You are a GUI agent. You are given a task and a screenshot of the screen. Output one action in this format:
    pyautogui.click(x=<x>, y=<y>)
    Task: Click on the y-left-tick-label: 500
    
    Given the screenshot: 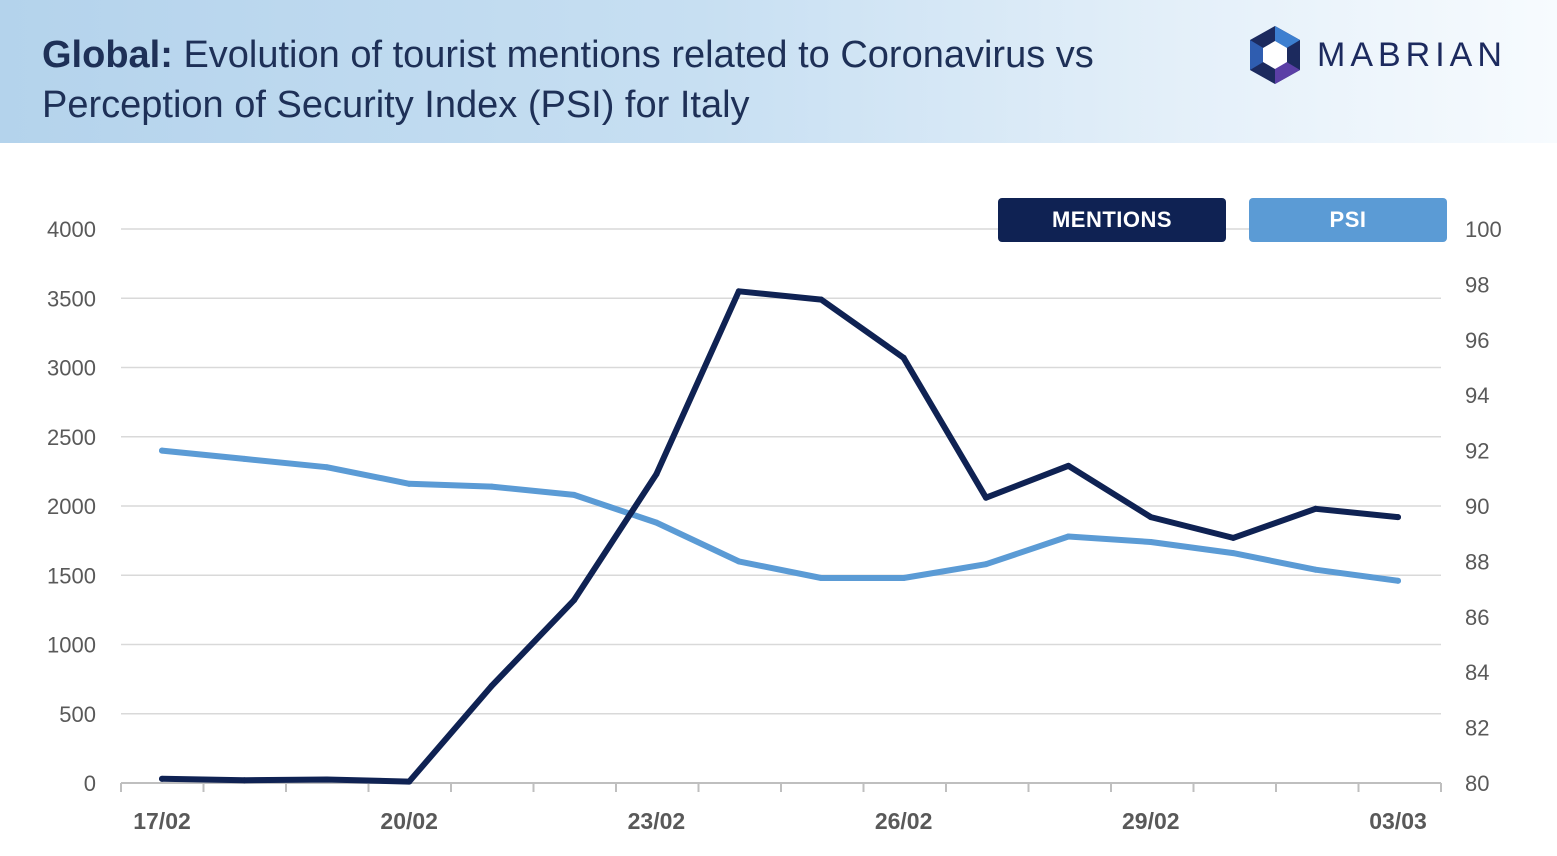 What is the action you would take?
    pyautogui.click(x=77, y=714)
    